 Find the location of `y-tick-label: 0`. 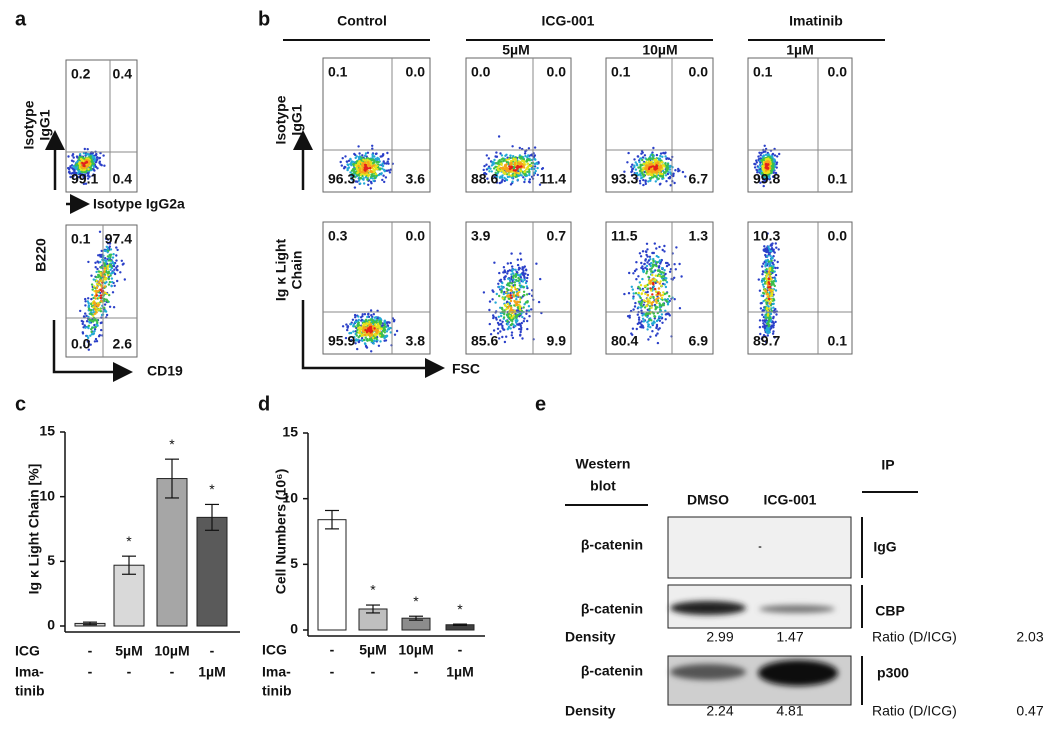

y-tick-label: 0 is located at coordinates (294, 629).